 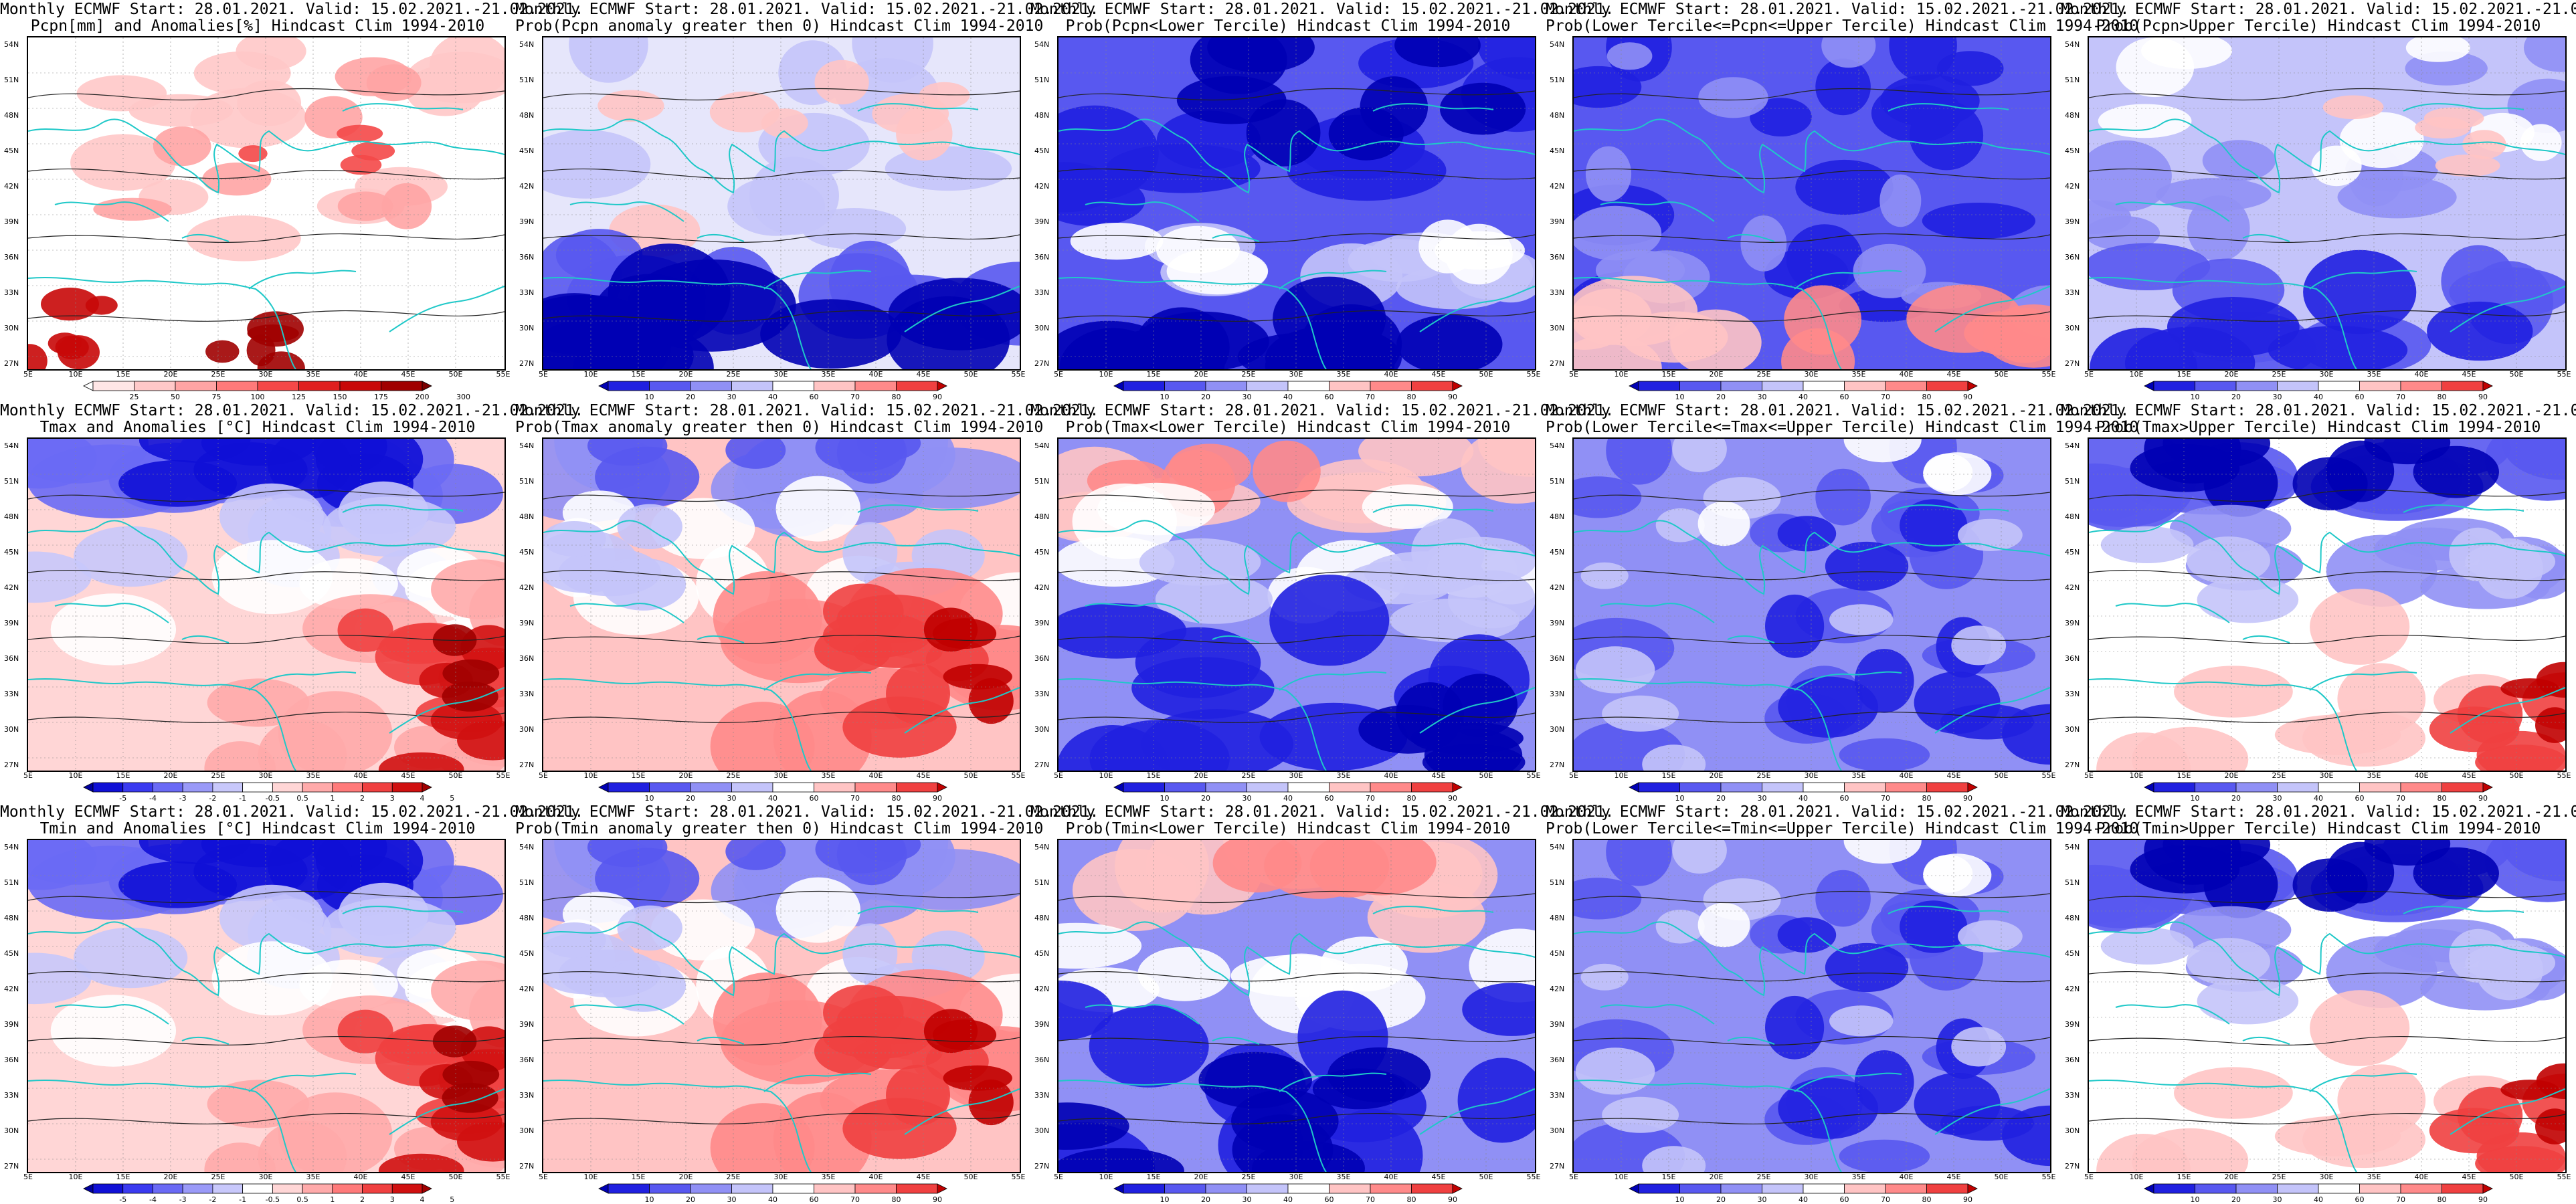 I want to click on latitude-tick-label: 45N, so click(x=11, y=953).